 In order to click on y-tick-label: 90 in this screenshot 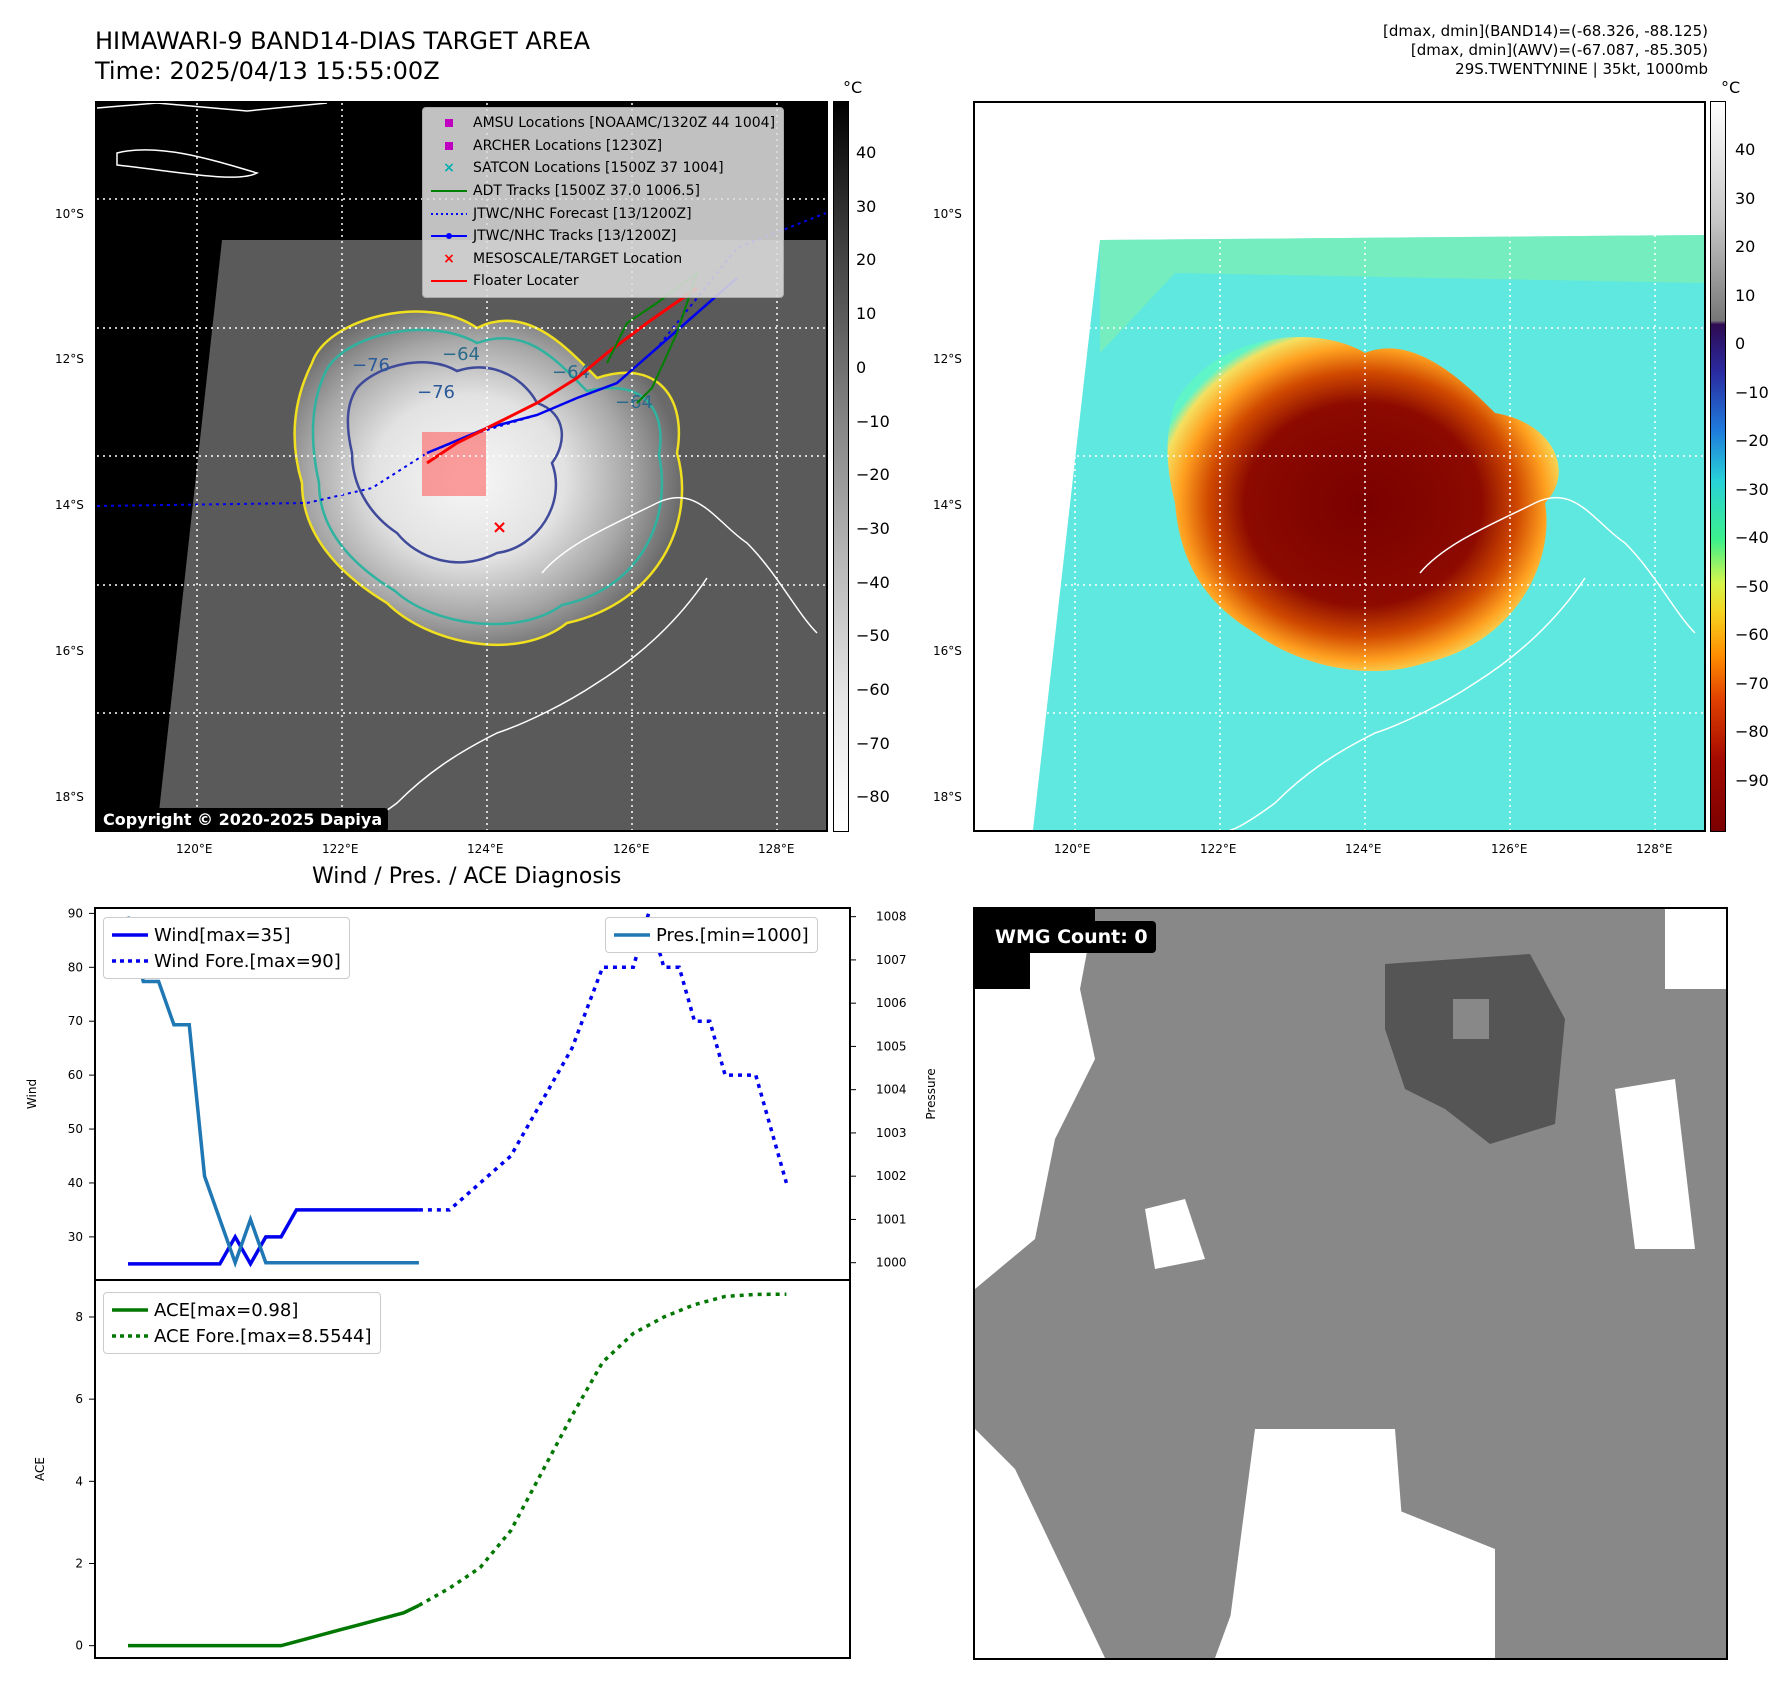, I will do `click(75, 913)`.